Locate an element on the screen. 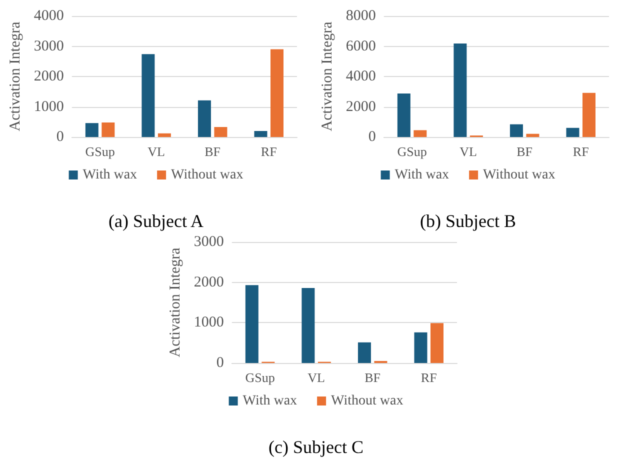  y-tick-label: 8000 is located at coordinates (361, 16).